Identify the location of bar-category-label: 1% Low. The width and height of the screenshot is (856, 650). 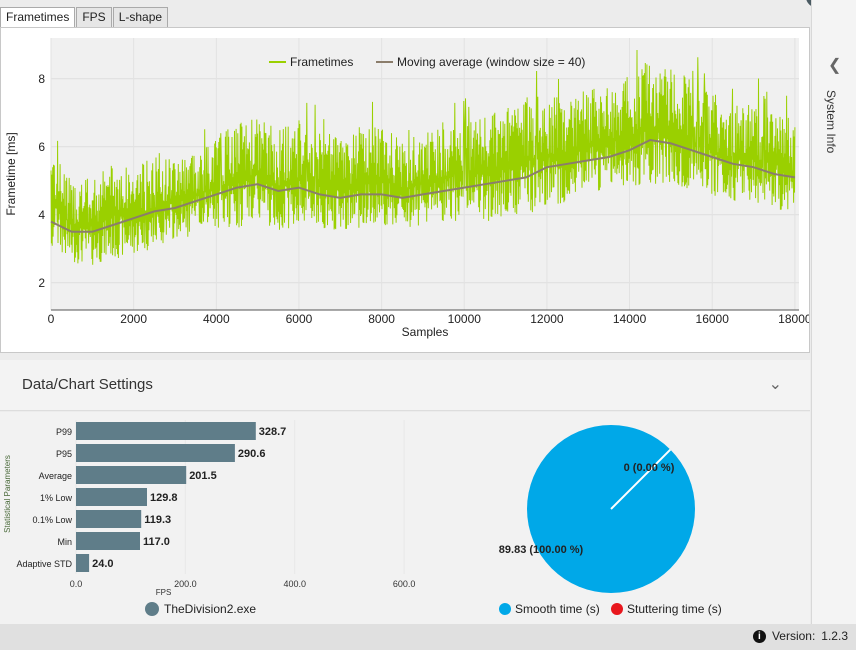
(56, 498).